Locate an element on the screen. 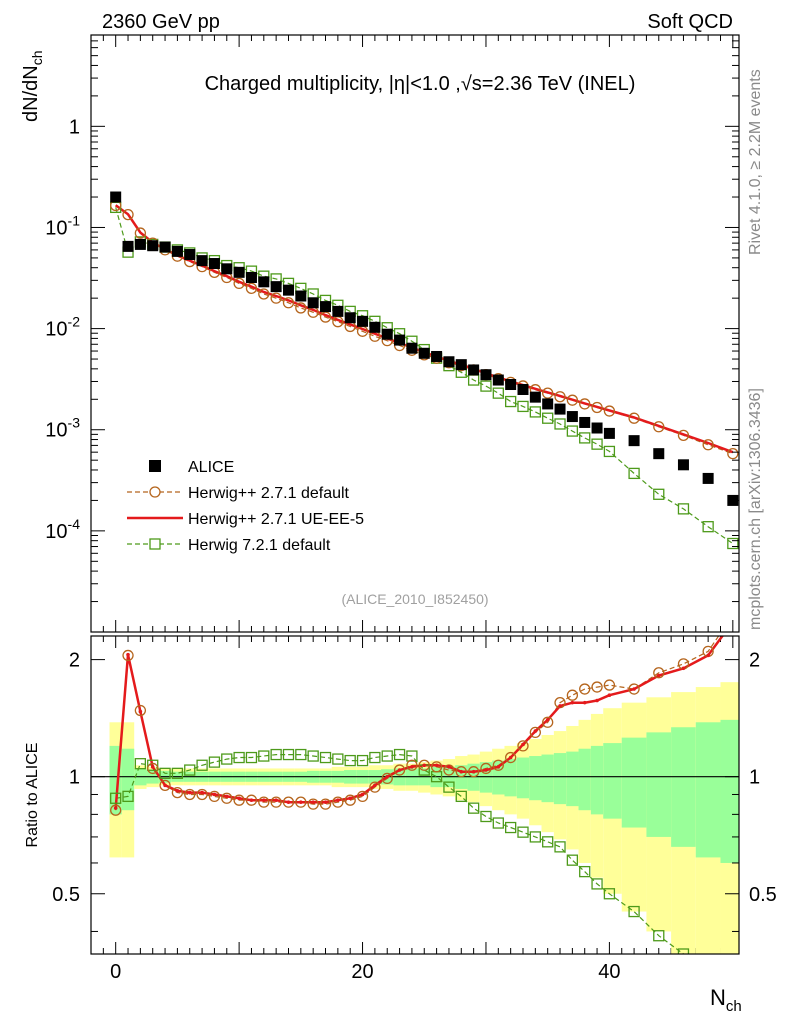 The image size is (786, 1029). tick-base: 10 is located at coordinates (56, 330).